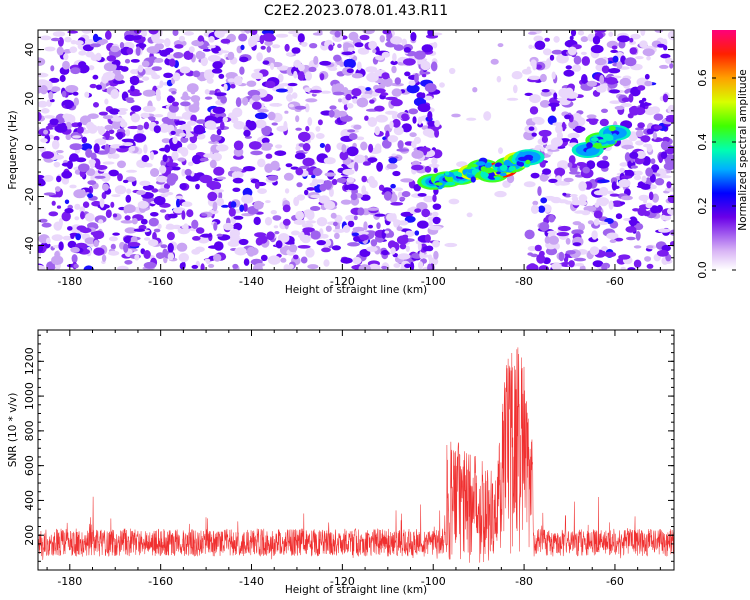 This screenshot has width=750, height=600. Describe the element at coordinates (524, 281) in the screenshot. I see `x-tick-label: -80` at that location.